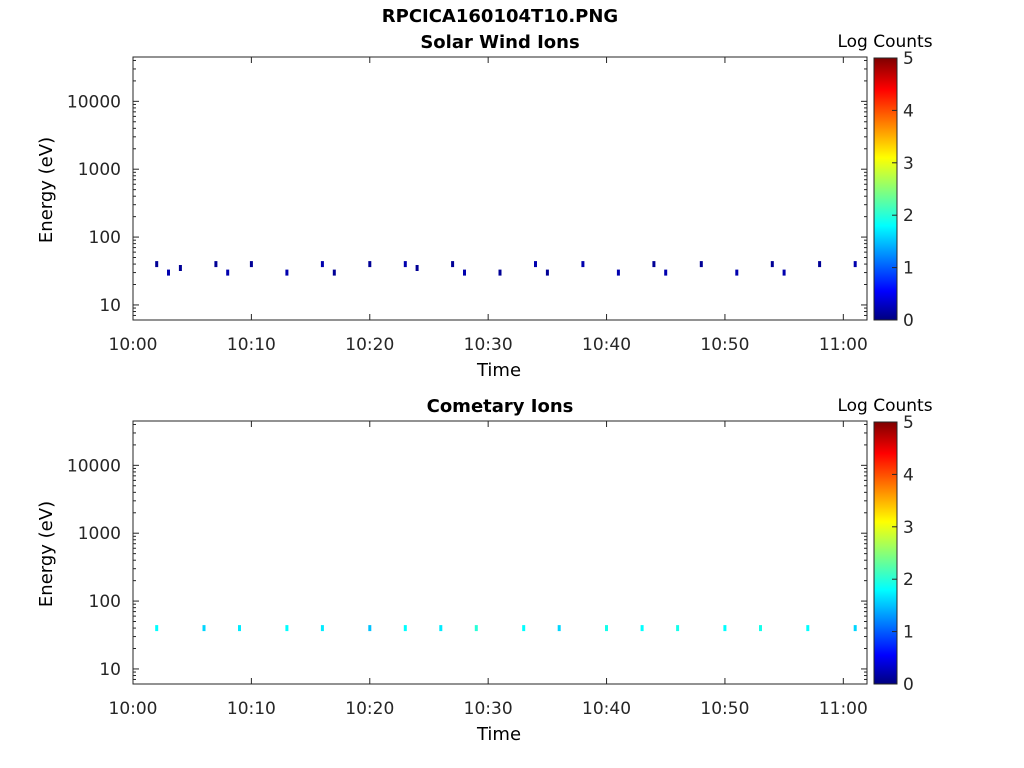  What do you see at coordinates (500, 406) in the screenshot?
I see `cometary-title: Cometary Ions` at bounding box center [500, 406].